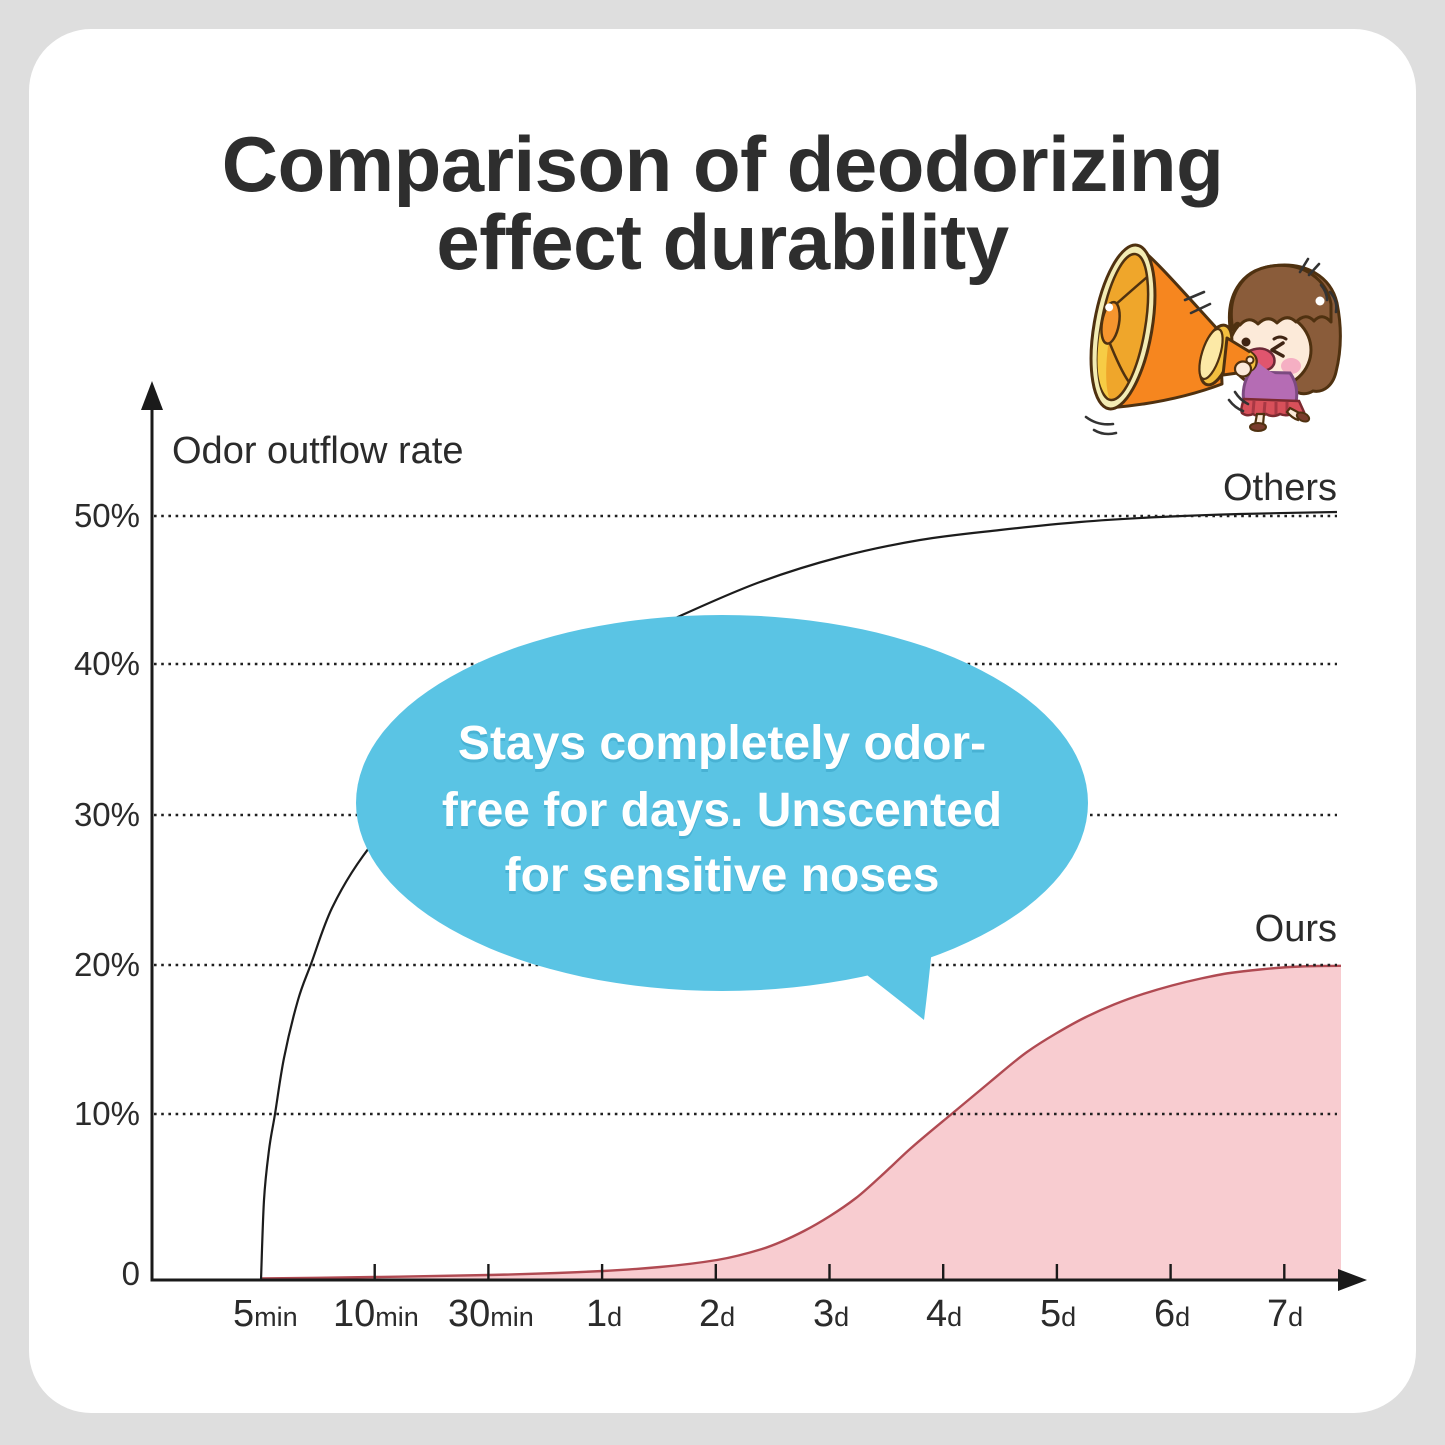  What do you see at coordinates (717, 1314) in the screenshot?
I see `svg-text: 2d` at bounding box center [717, 1314].